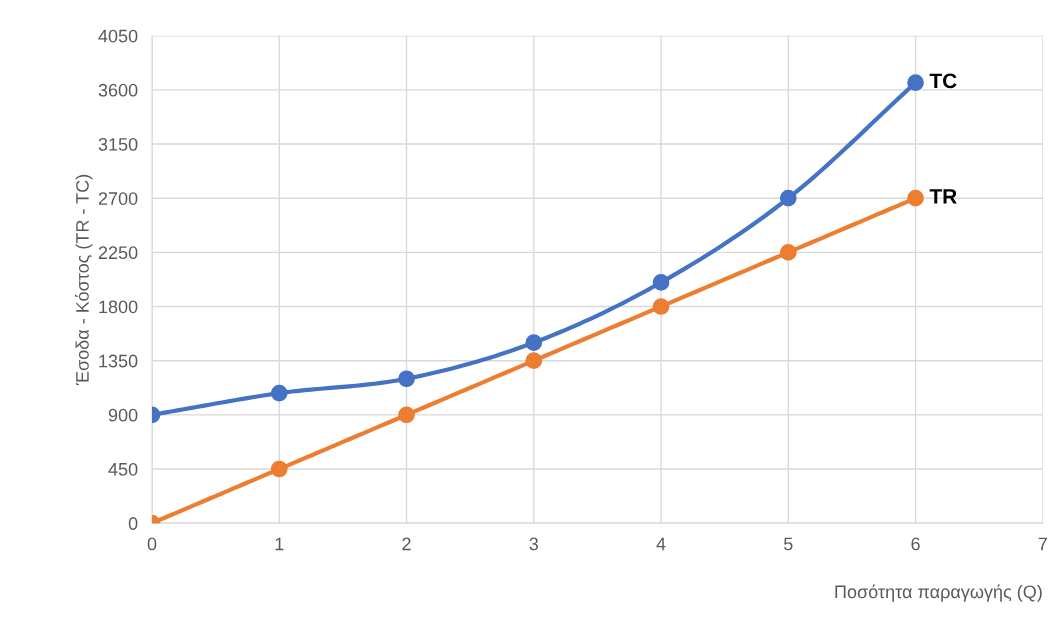 This screenshot has height=638, width=1063. Describe the element at coordinates (118, 307) in the screenshot. I see `y-tick-label: 1800` at that location.